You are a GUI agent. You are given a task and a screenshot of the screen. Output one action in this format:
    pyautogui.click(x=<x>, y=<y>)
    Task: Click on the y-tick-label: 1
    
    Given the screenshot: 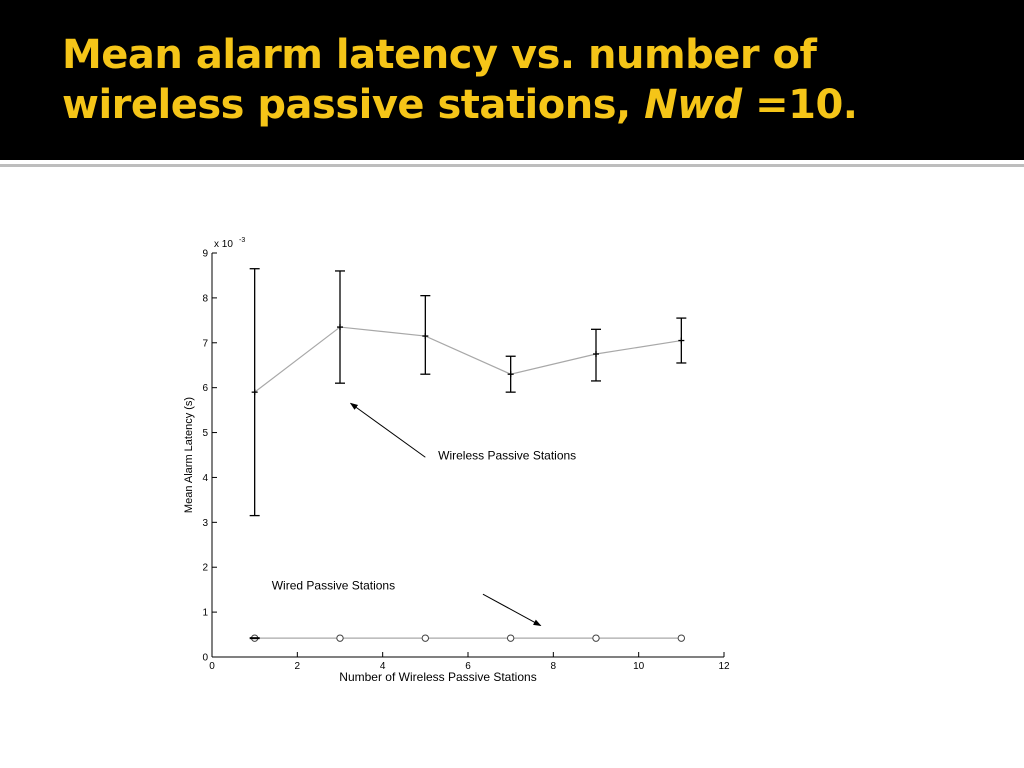 What is the action you would take?
    pyautogui.click(x=205, y=613)
    